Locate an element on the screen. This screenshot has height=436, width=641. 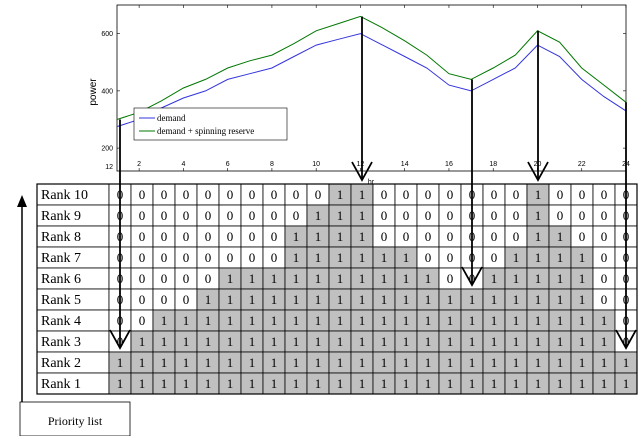
x-tick-label: 10 is located at coordinates (316, 164).